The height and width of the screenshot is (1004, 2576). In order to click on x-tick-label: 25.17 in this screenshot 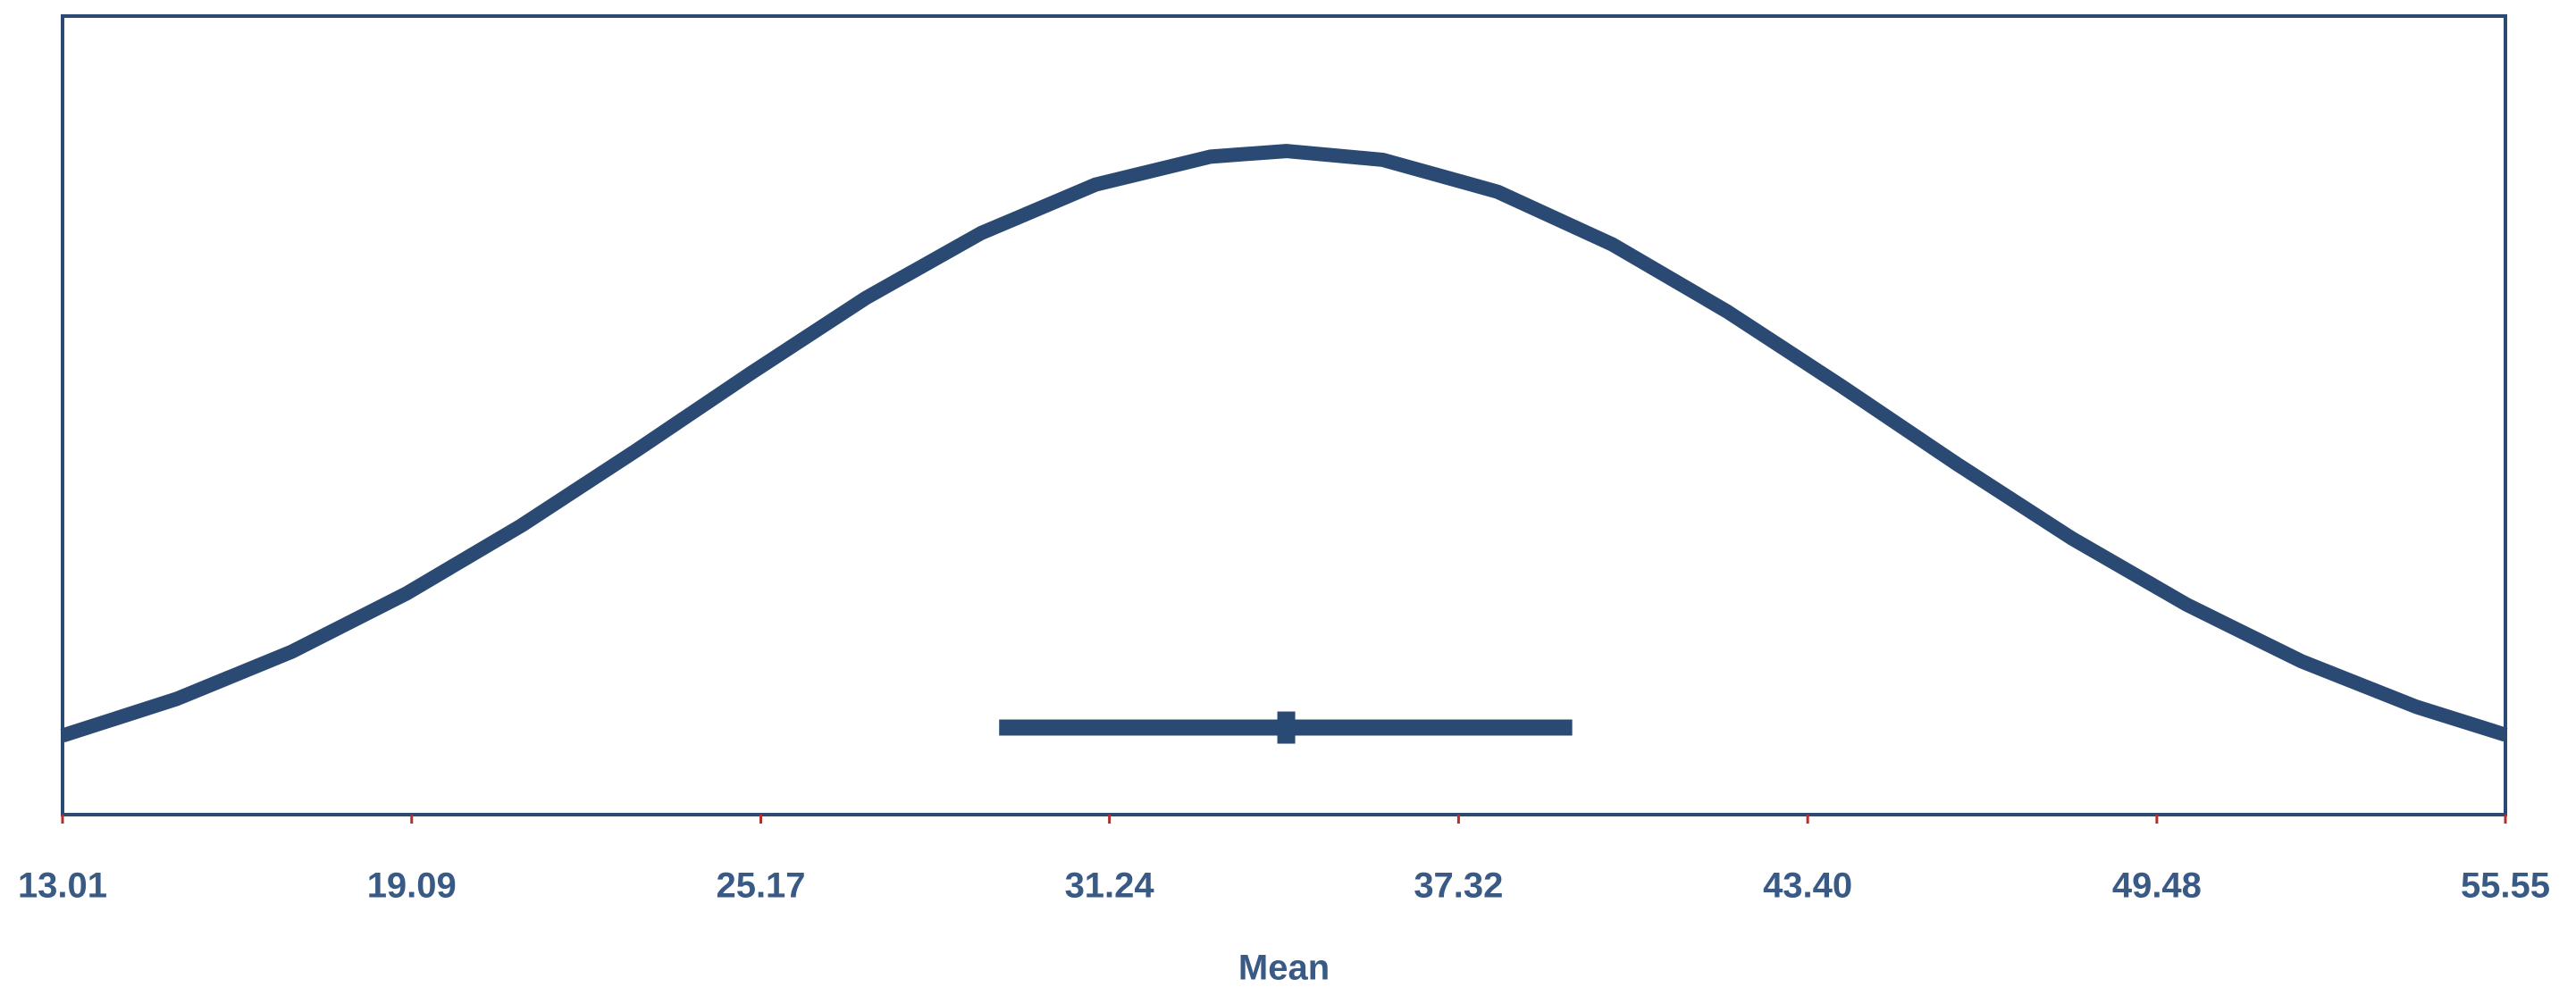, I will do `click(760, 886)`.